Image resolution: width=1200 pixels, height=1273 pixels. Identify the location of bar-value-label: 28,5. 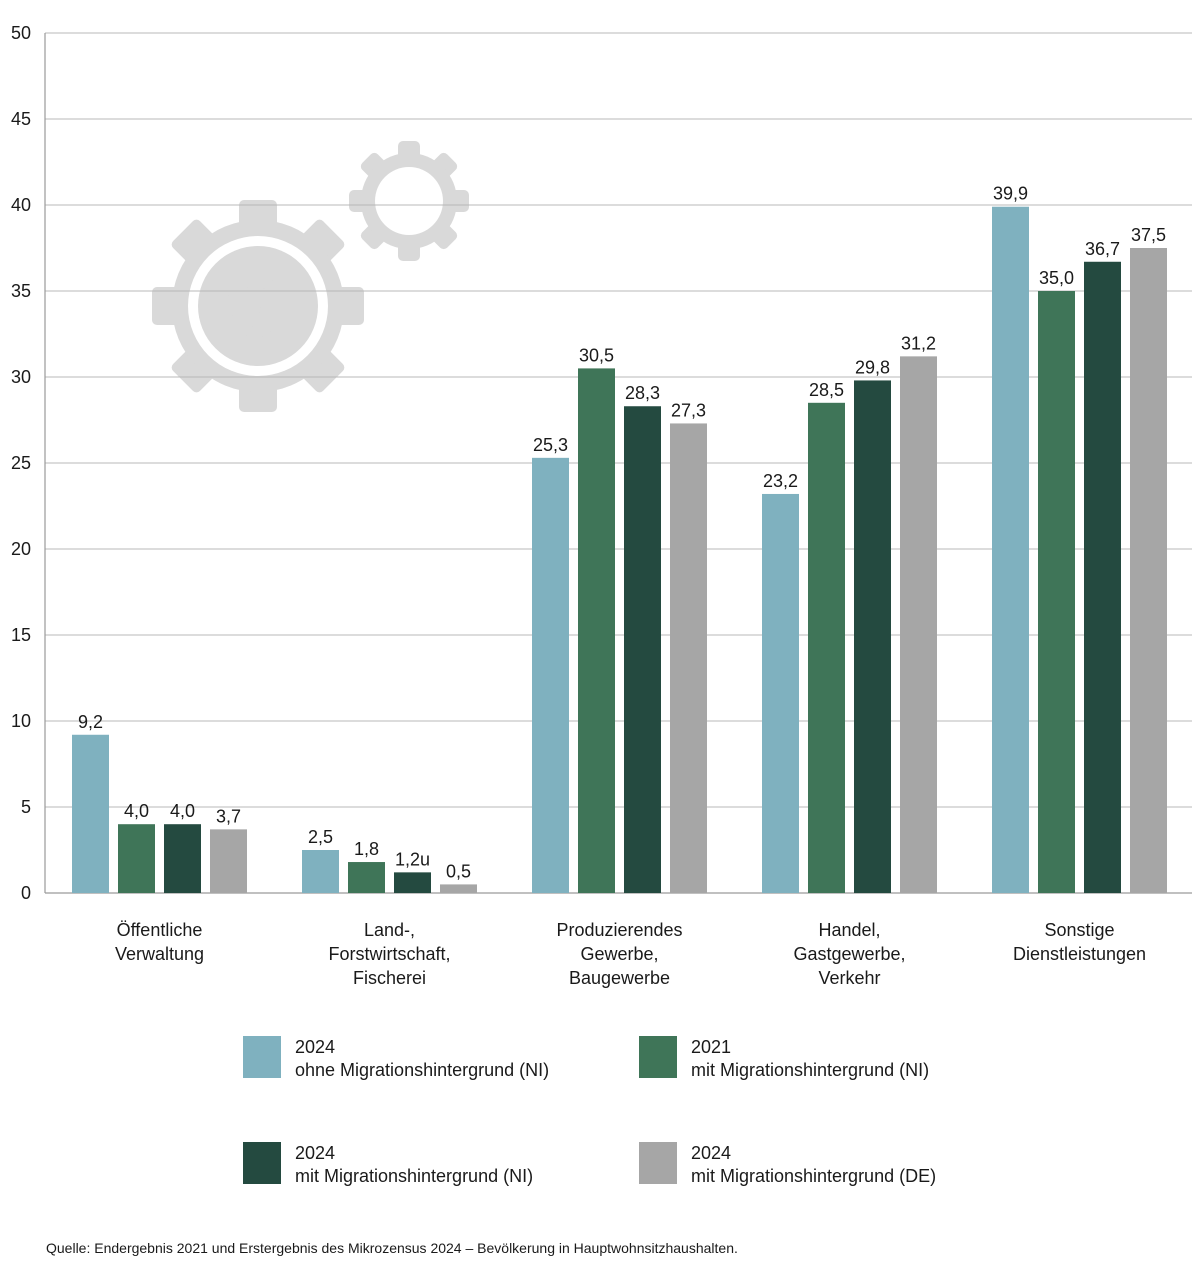
(826, 390).